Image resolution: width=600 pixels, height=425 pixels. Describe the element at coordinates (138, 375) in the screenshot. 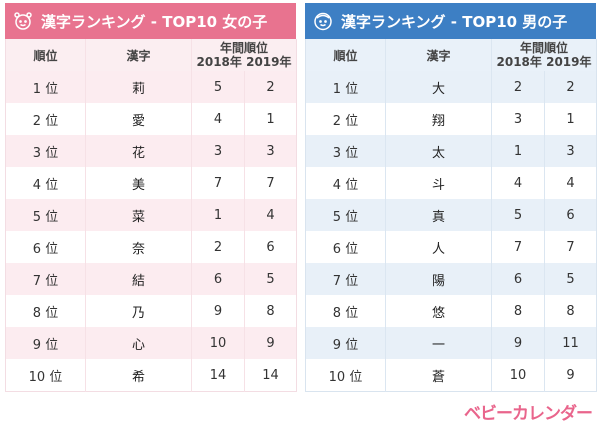

I see `kanji-cell: 希` at that location.